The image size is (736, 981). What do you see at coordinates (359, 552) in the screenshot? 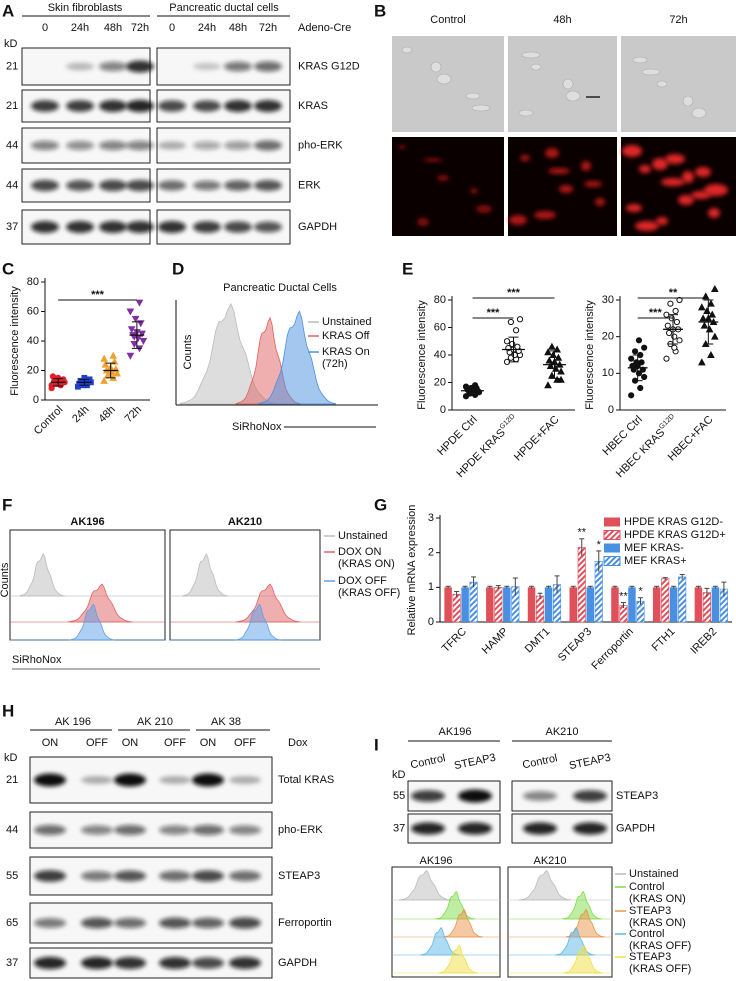
I see `text-line: DOX ON` at bounding box center [359, 552].